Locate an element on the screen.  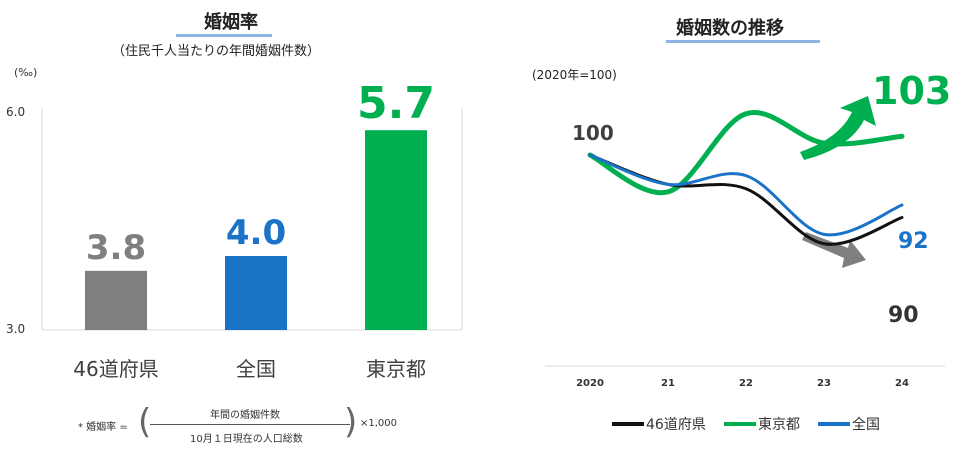
left-chart-subtitle: （住民千人当たりの年間婚姻件数） is located at coordinates (216, 51).